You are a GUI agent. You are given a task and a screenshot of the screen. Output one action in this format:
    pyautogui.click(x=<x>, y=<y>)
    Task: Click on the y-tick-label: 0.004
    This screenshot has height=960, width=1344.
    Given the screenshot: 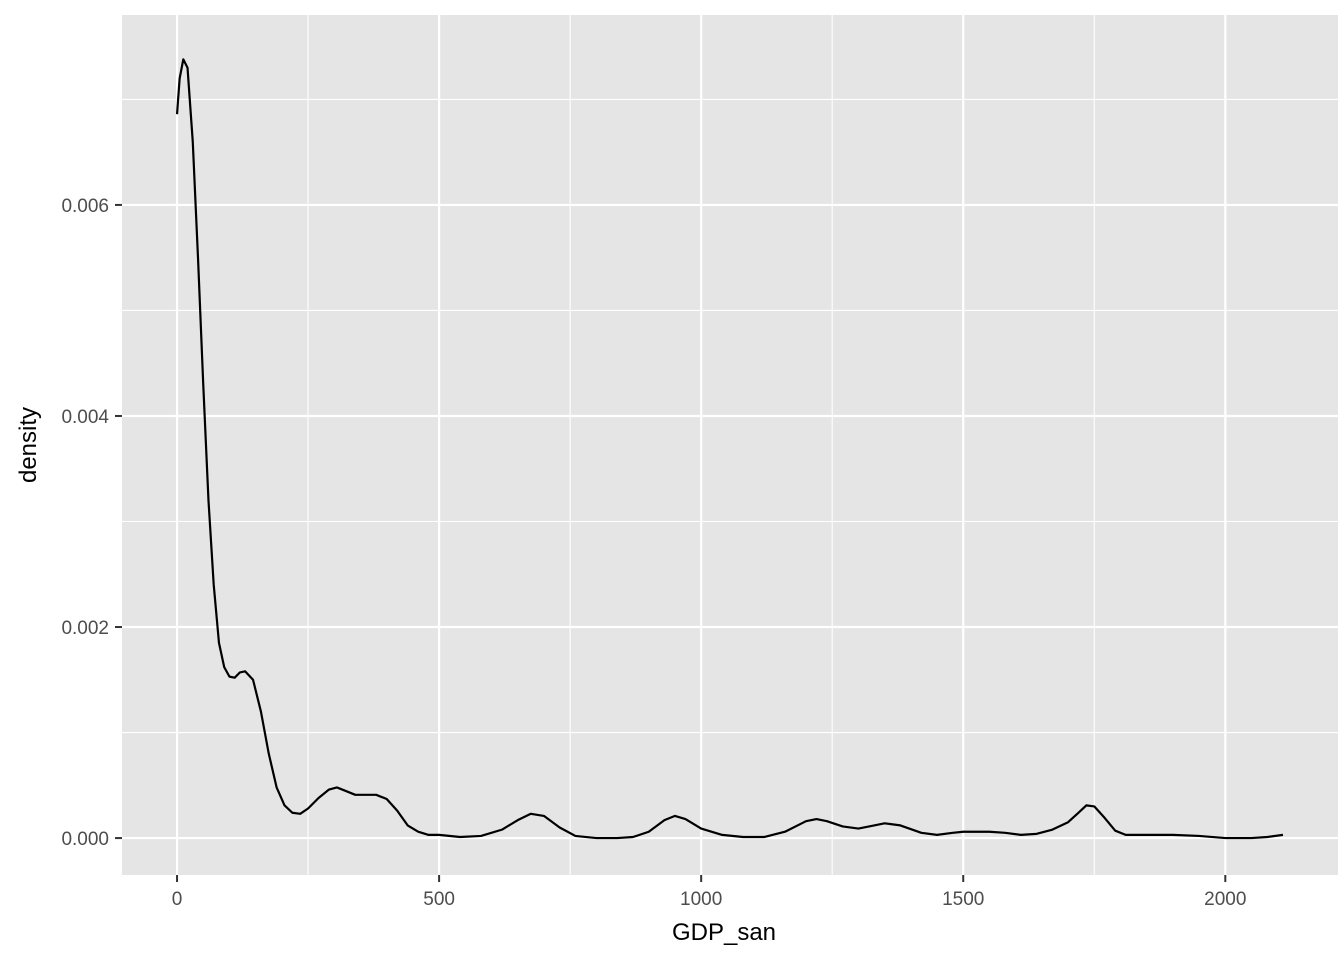 What is the action you would take?
    pyautogui.click(x=85, y=417)
    